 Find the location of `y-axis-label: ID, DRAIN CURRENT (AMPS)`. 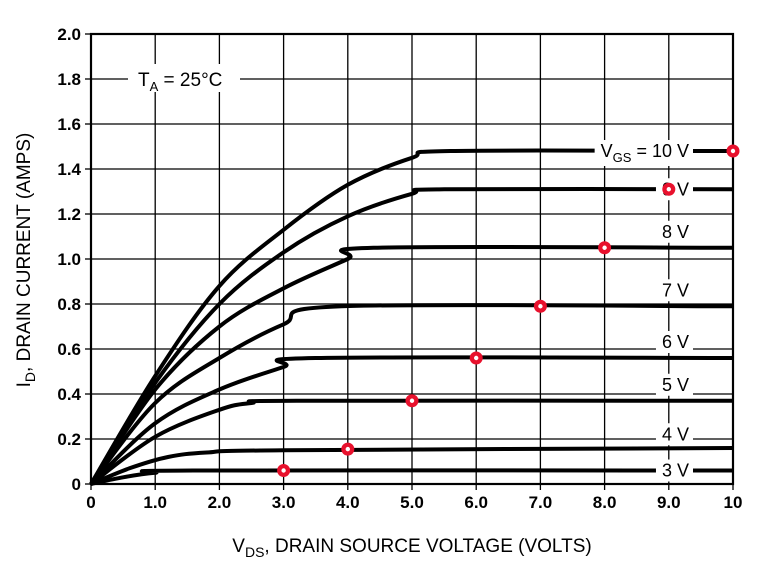

y-axis-label: ID, DRAIN CURRENT (AMPS) is located at coordinates (26, 260).